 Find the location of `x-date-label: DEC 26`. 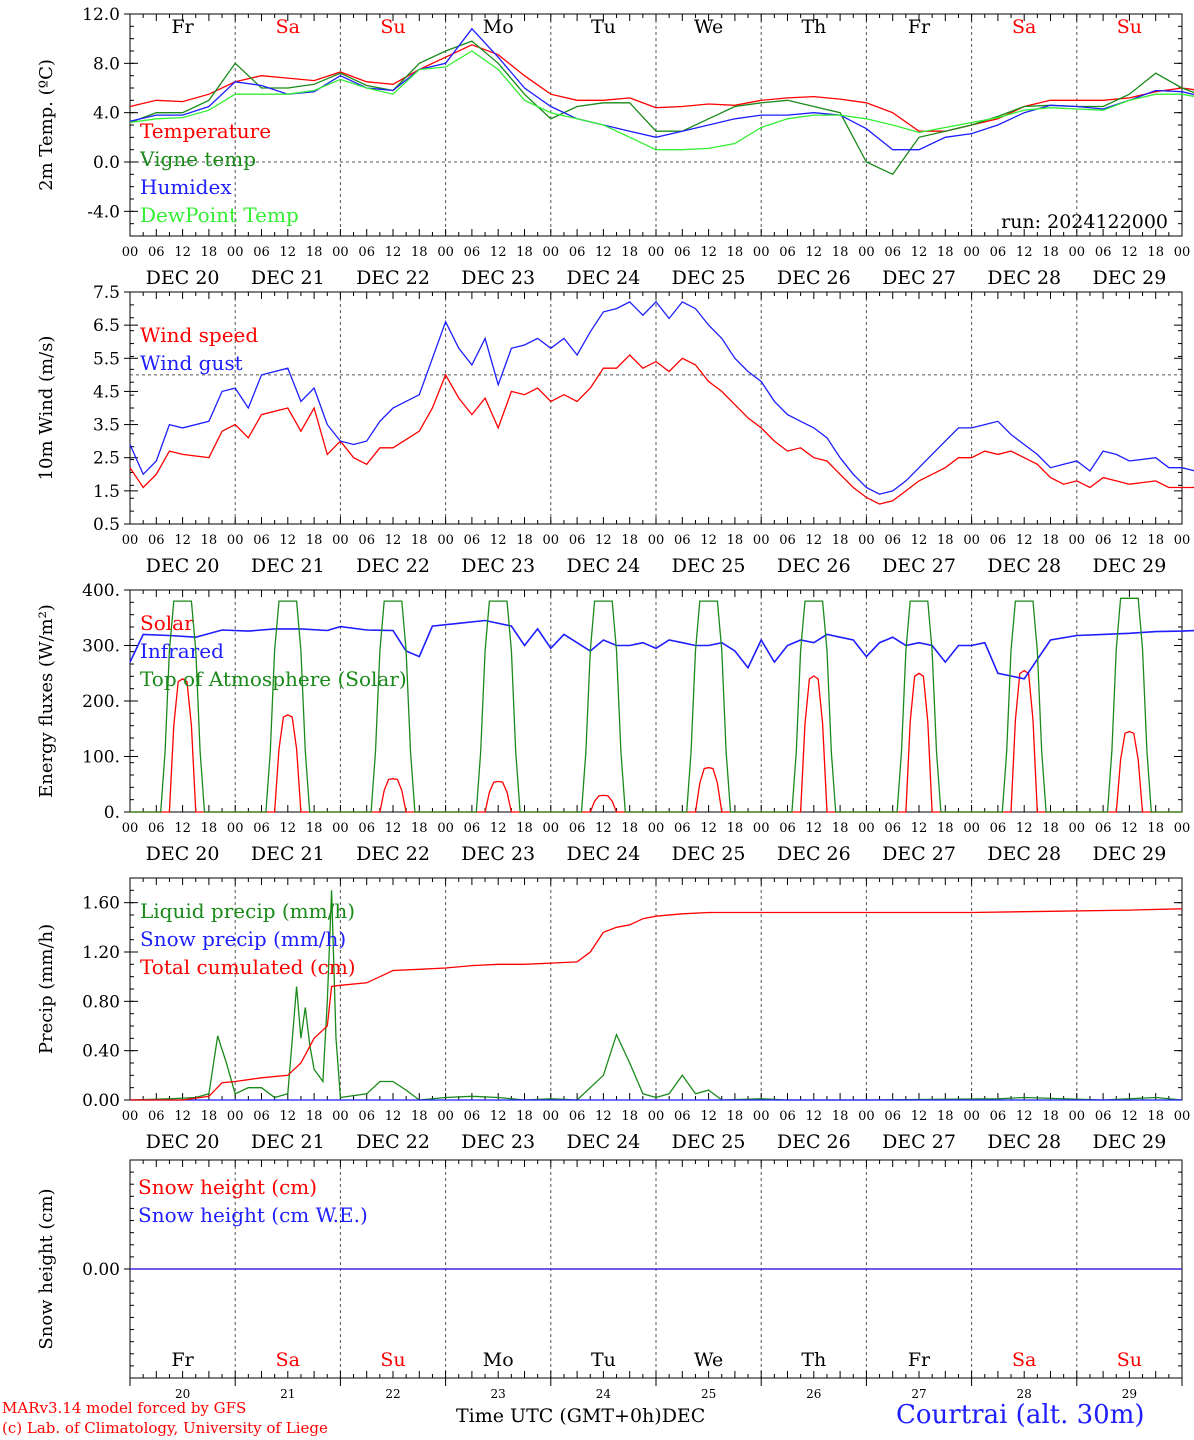

x-date-label: DEC 26 is located at coordinates (814, 1142).